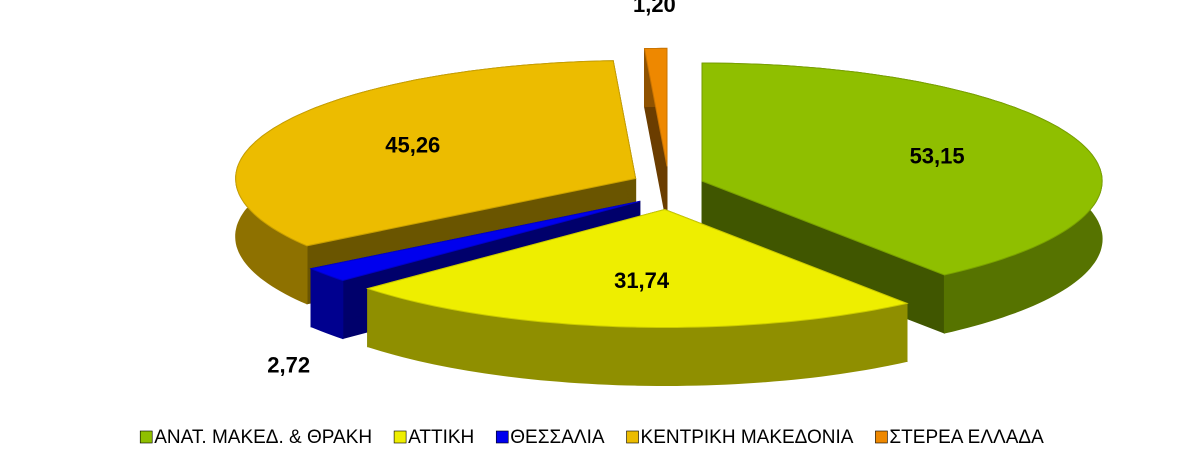 The width and height of the screenshot is (1184, 457). I want to click on value-label: 2,72, so click(288, 364).